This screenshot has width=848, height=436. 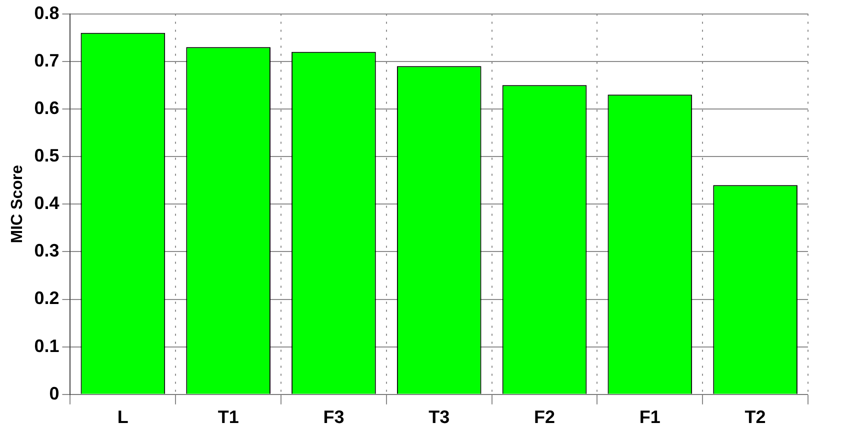 What do you see at coordinates (47, 250) in the screenshot?
I see `y-tick-label: 0.3` at bounding box center [47, 250].